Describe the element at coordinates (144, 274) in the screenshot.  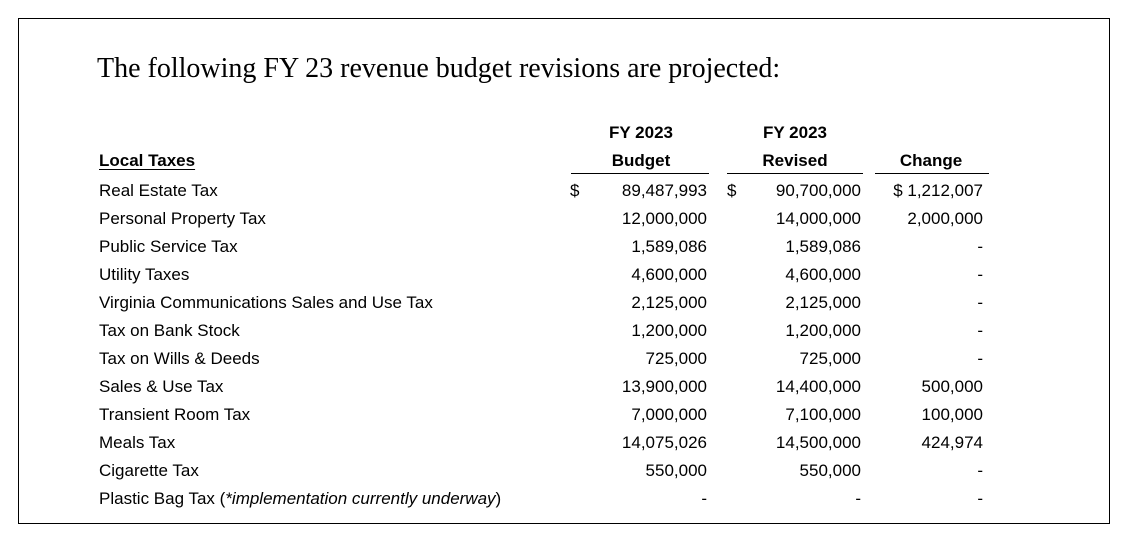
I see `row-label: Utility Taxes` at that location.